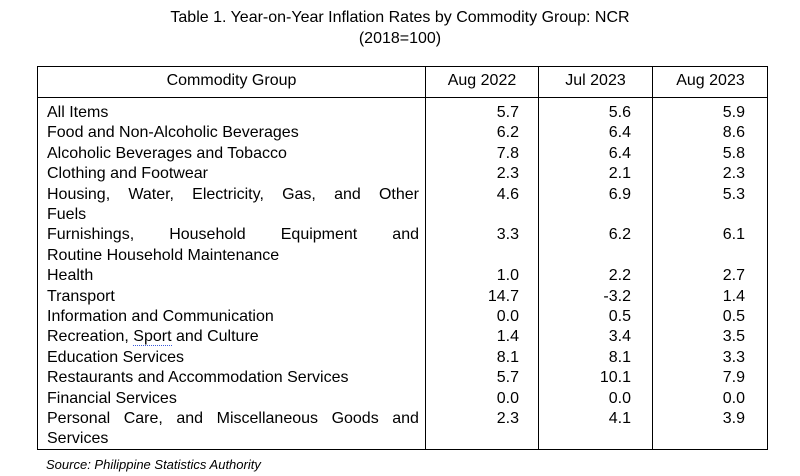 The image size is (800, 476). I want to click on row-label: Education Services, so click(115, 357).